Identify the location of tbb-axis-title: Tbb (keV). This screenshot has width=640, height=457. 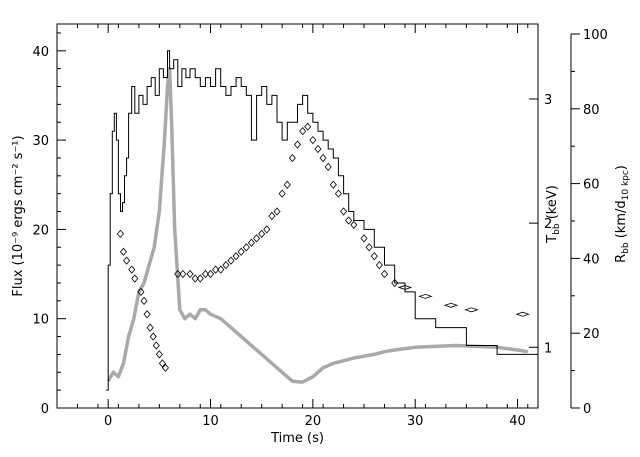
(553, 214).